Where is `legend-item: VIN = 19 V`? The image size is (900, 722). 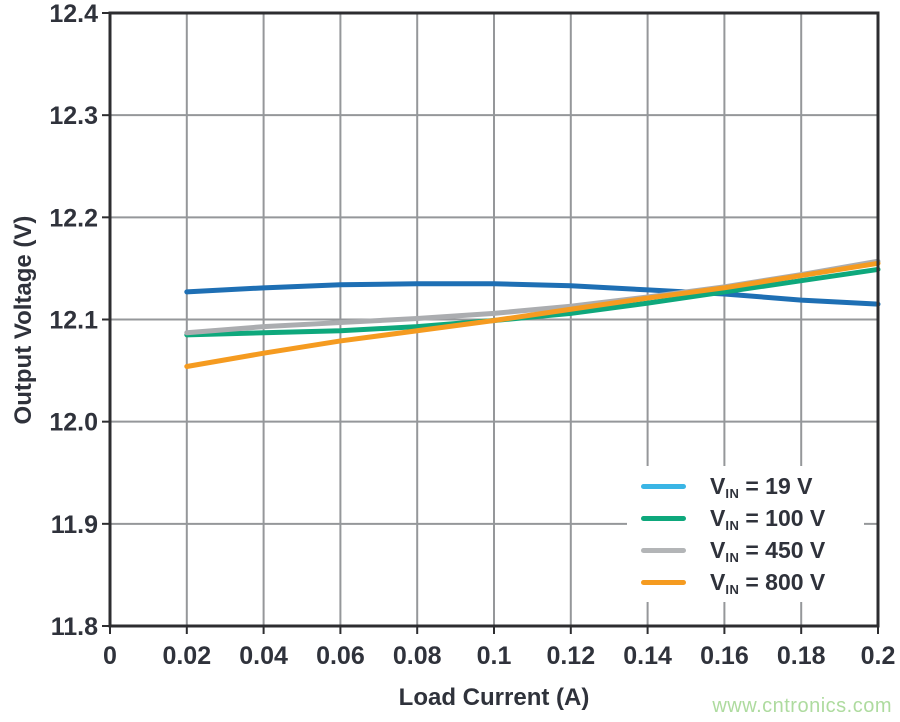 legend-item: VIN = 19 V is located at coordinates (752, 486).